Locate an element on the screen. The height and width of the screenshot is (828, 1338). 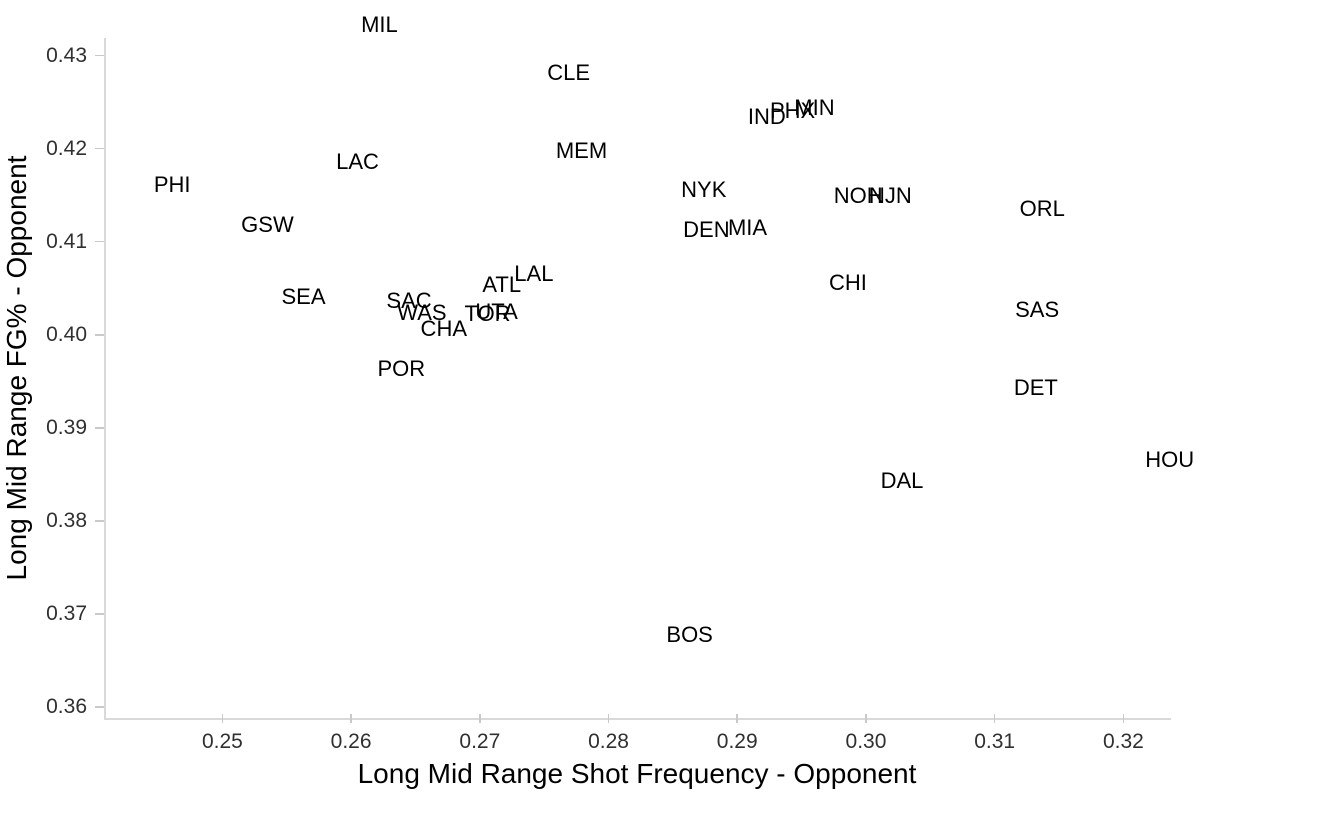
x-tick-label: 0.28 is located at coordinates (608, 741).